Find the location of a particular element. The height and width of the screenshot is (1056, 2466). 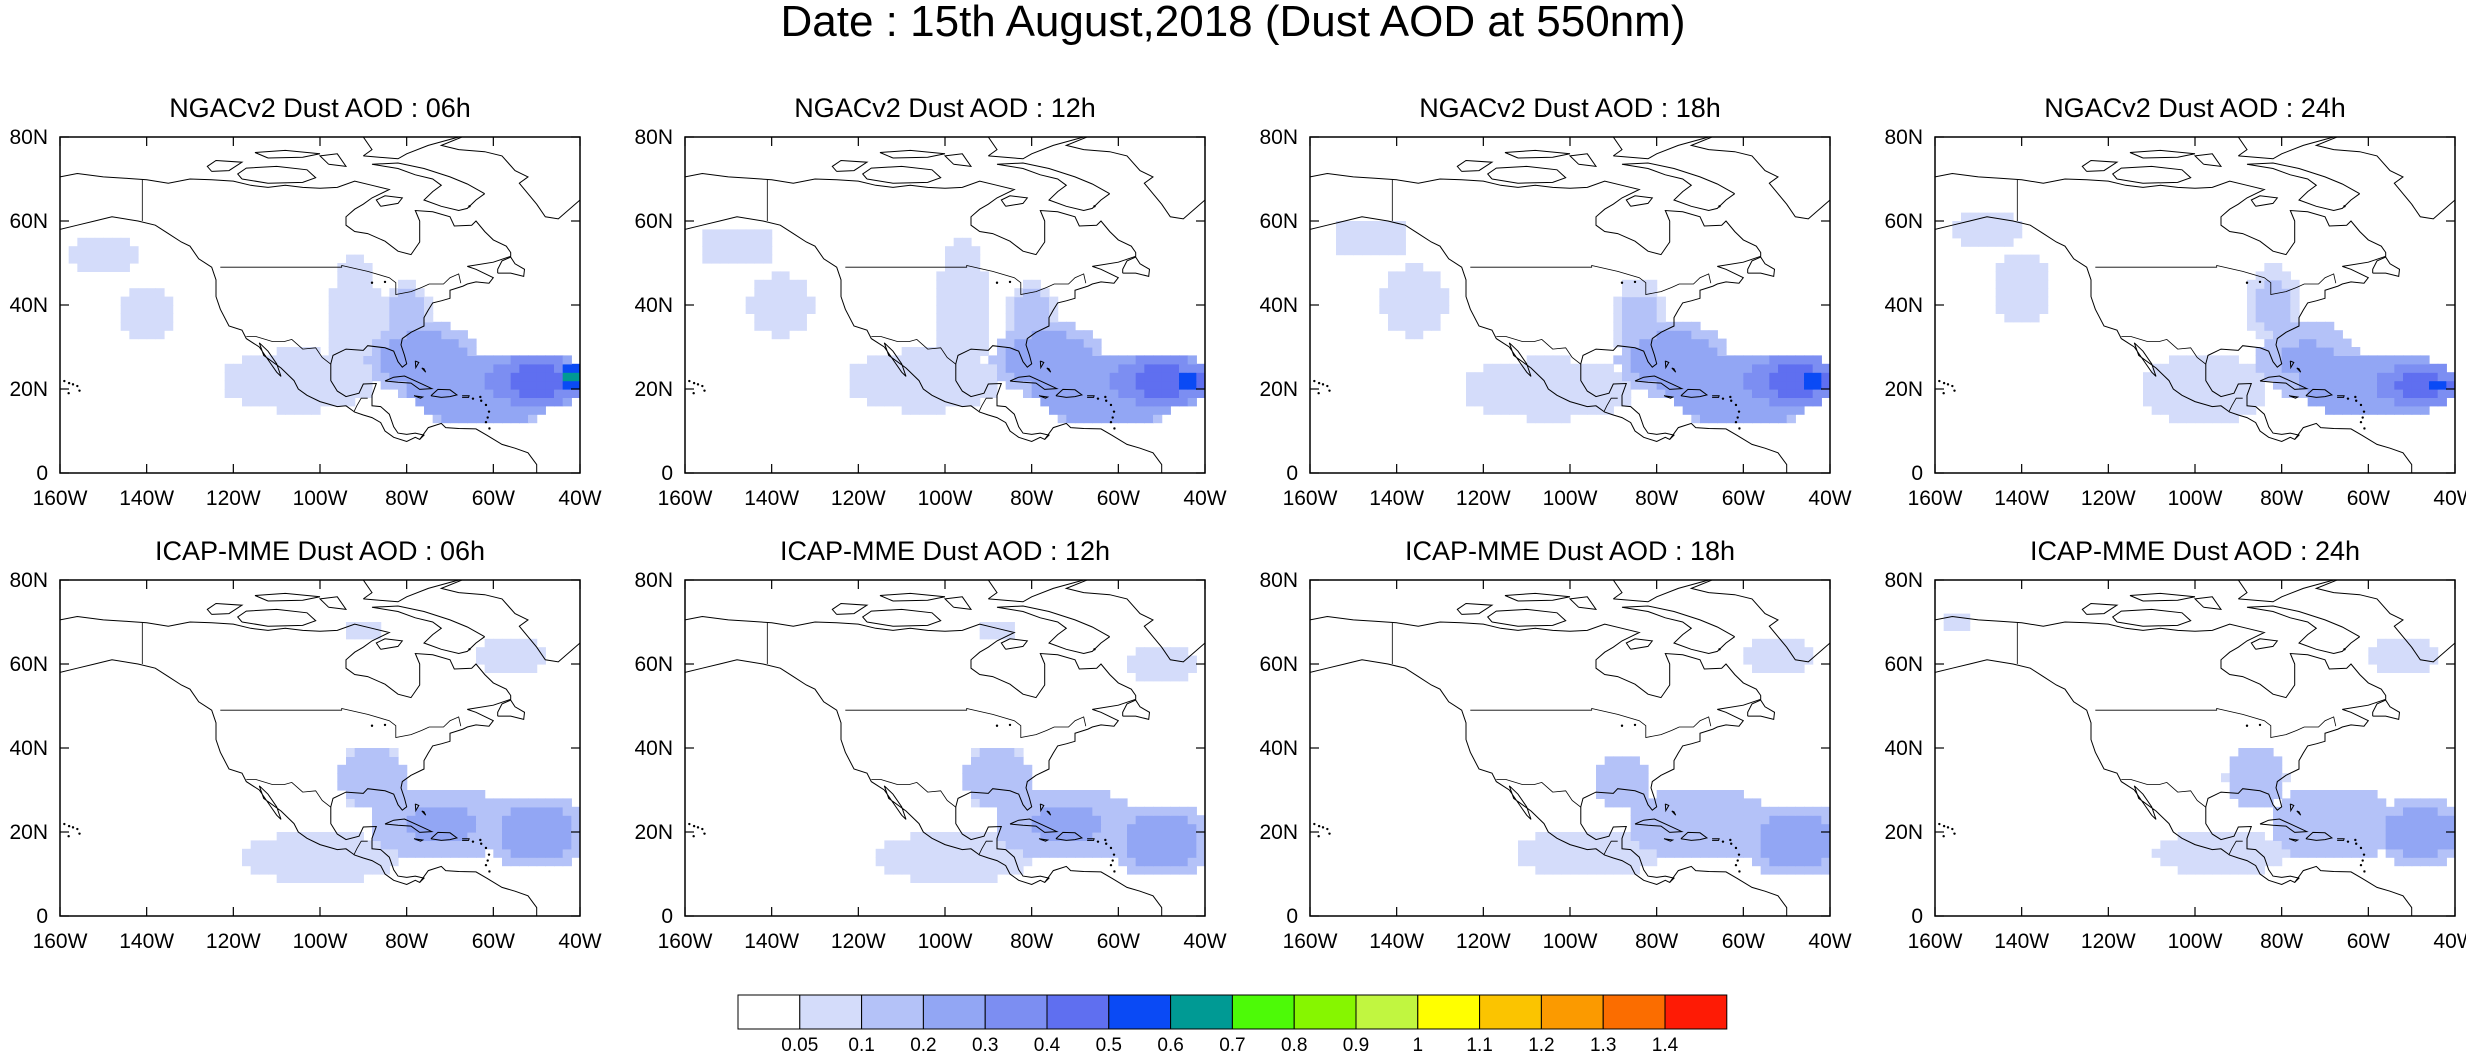

y-tick-label: 80N is located at coordinates (1903, 137).